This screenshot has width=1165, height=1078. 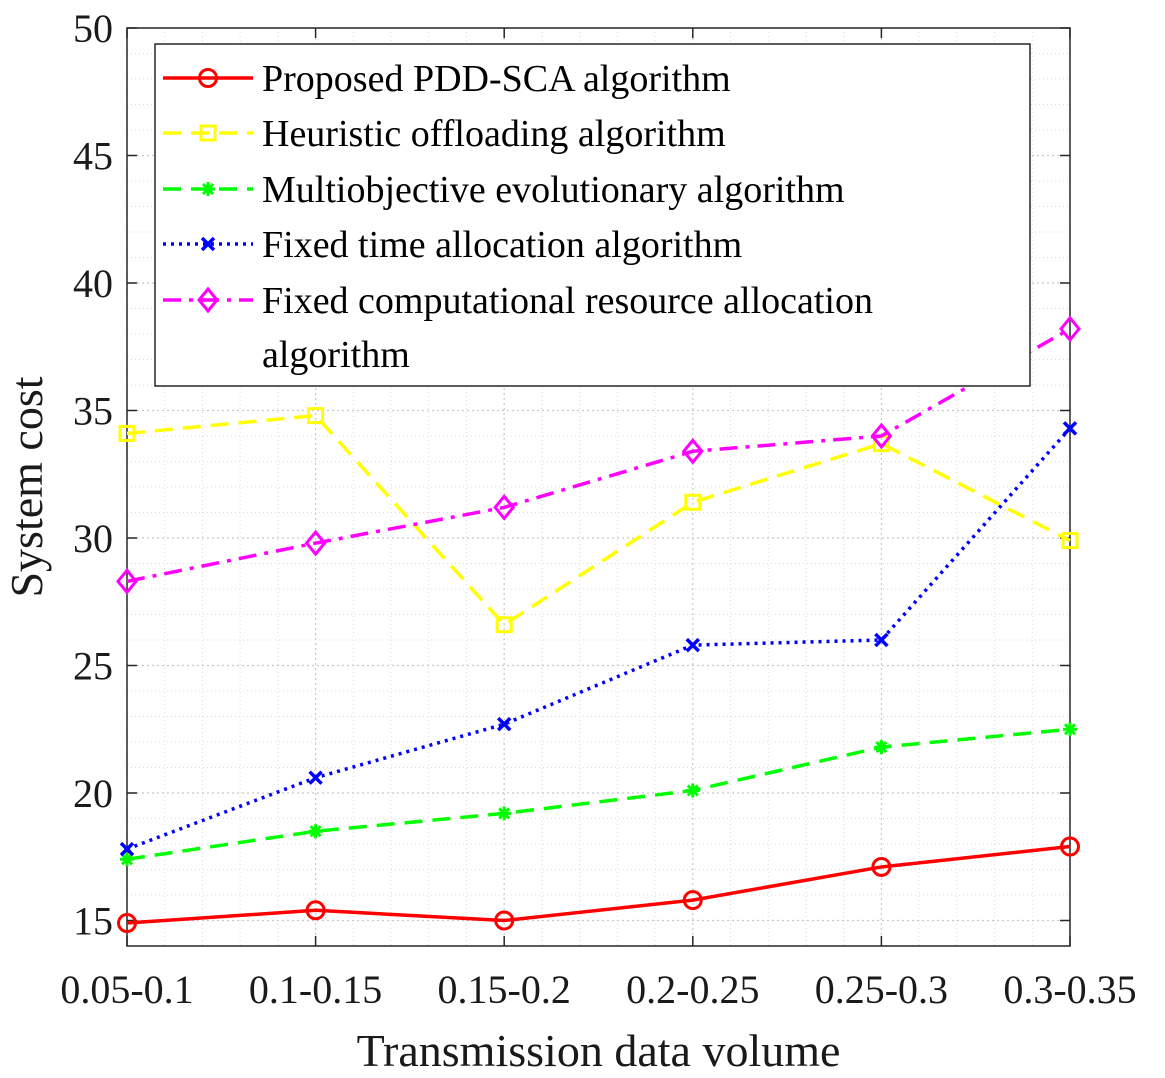 What do you see at coordinates (692, 989) in the screenshot?
I see `x-tick-label: 0.2-0.25` at bounding box center [692, 989].